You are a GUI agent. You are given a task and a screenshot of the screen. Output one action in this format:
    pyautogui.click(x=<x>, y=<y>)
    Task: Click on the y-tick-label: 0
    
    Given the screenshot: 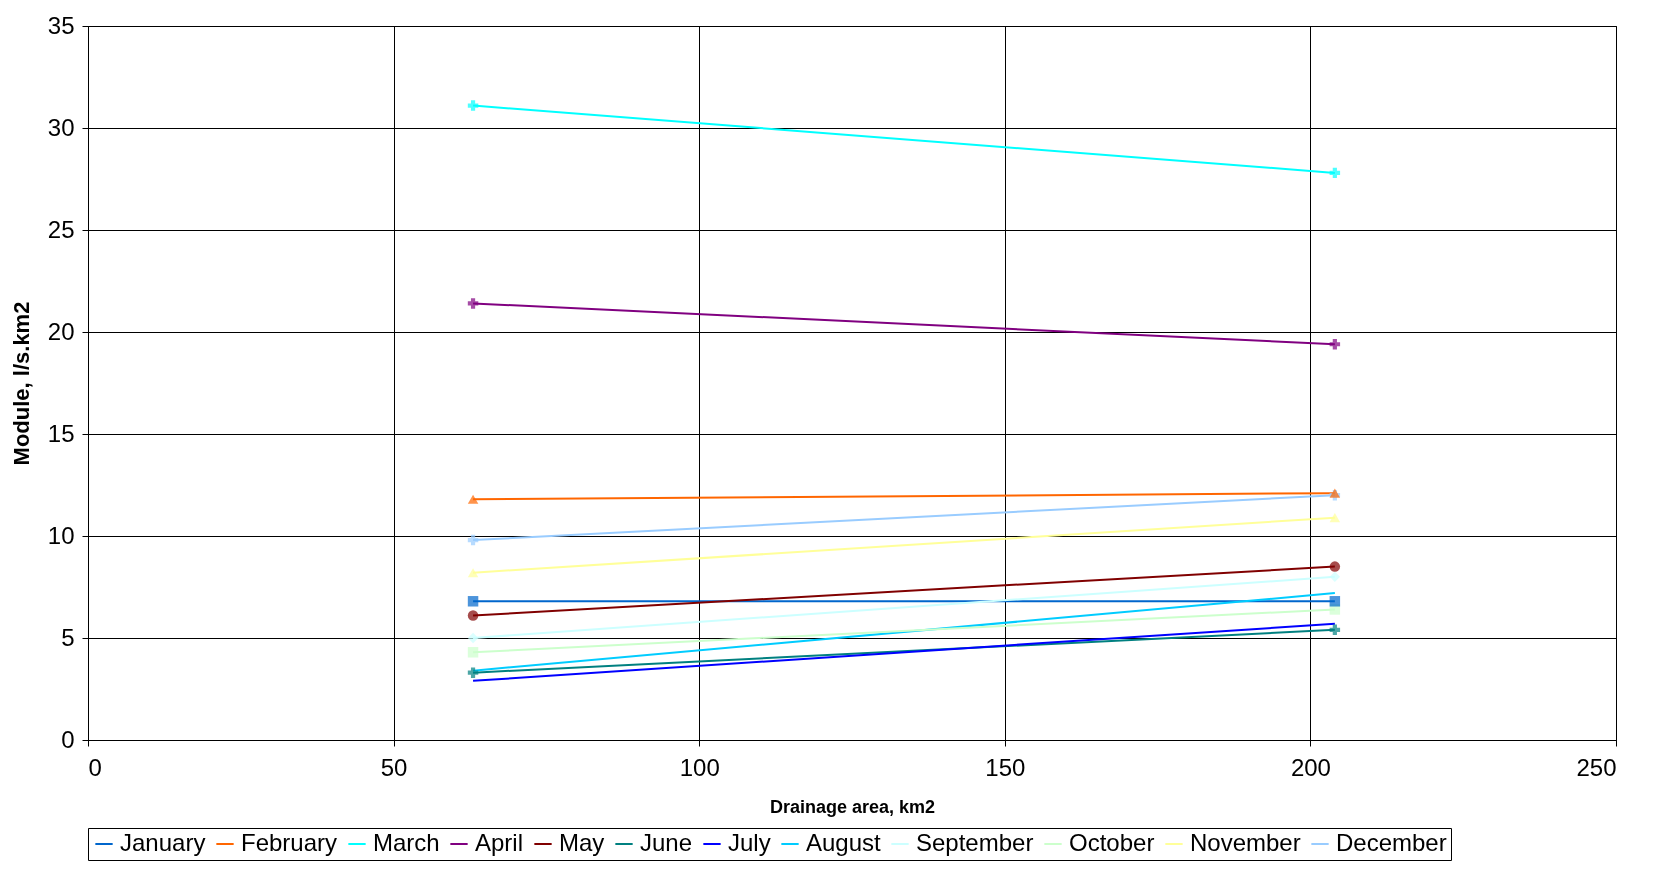 What is the action you would take?
    pyautogui.click(x=68, y=739)
    